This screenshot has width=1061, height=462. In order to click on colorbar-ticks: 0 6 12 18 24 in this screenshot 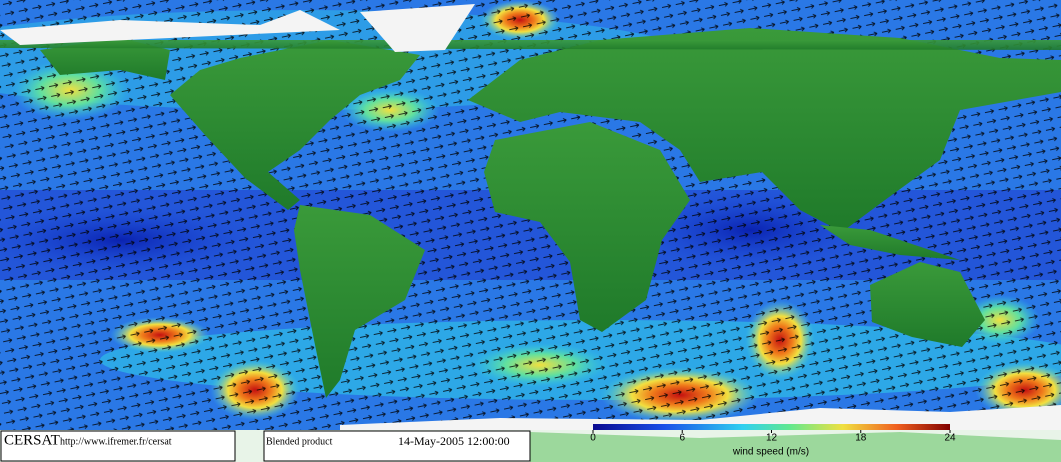, I will do `click(773, 437)`.